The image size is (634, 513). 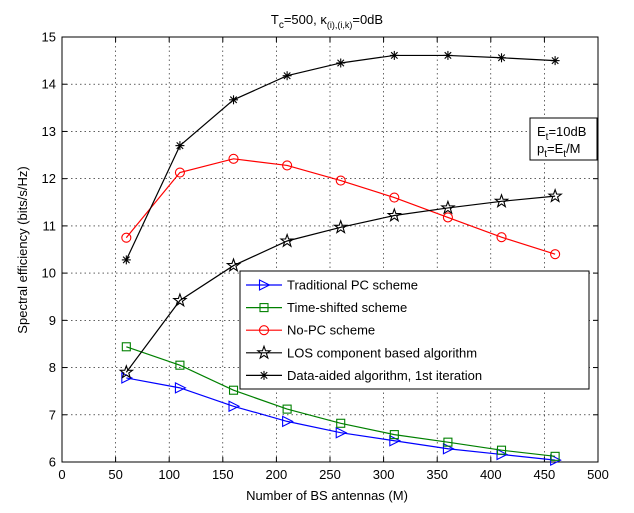 I want to click on legend-item: Time-shifted scheme, so click(x=326, y=307).